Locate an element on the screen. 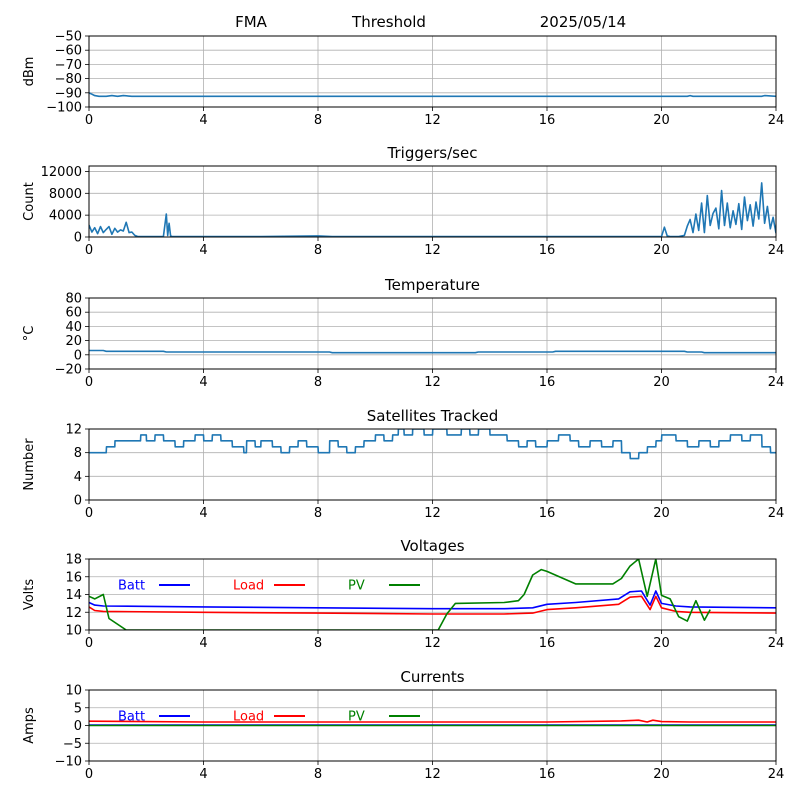  panel-title: Voltages is located at coordinates (432, 546).